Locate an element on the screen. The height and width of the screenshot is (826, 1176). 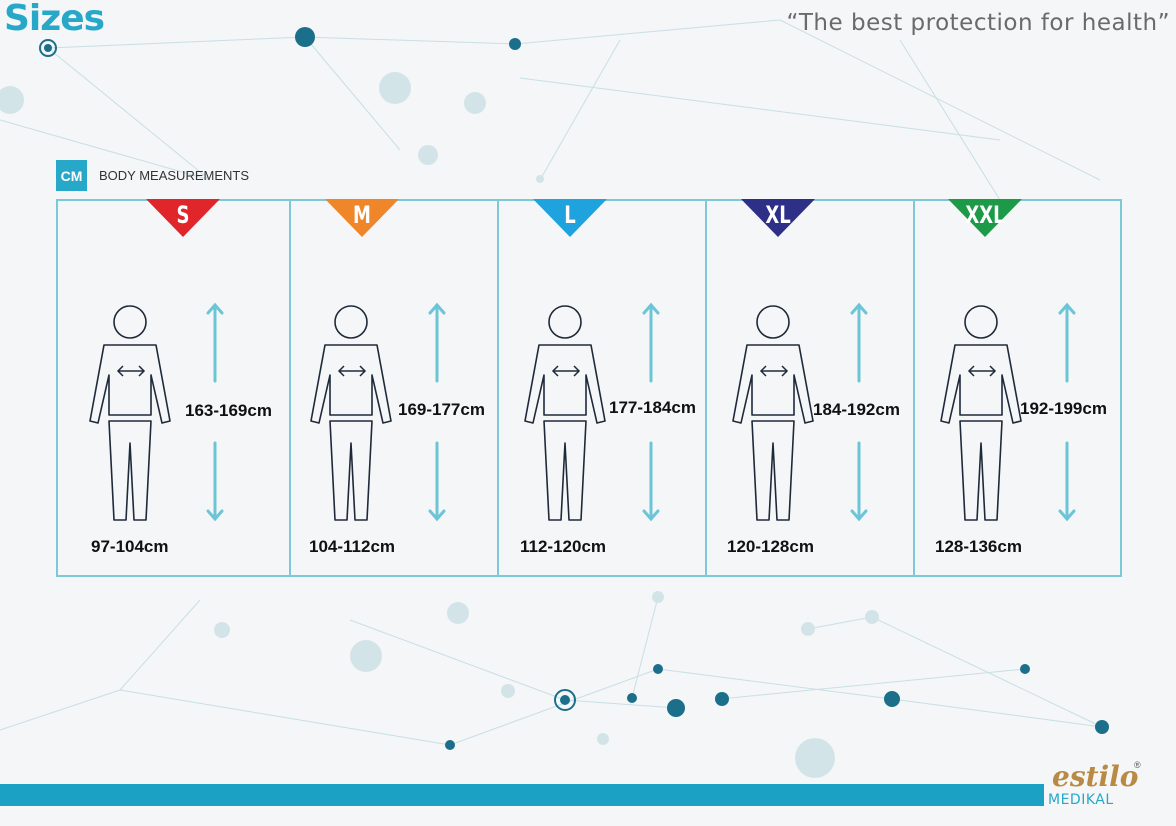
height-range: 169-177cm is located at coordinates (441, 409).